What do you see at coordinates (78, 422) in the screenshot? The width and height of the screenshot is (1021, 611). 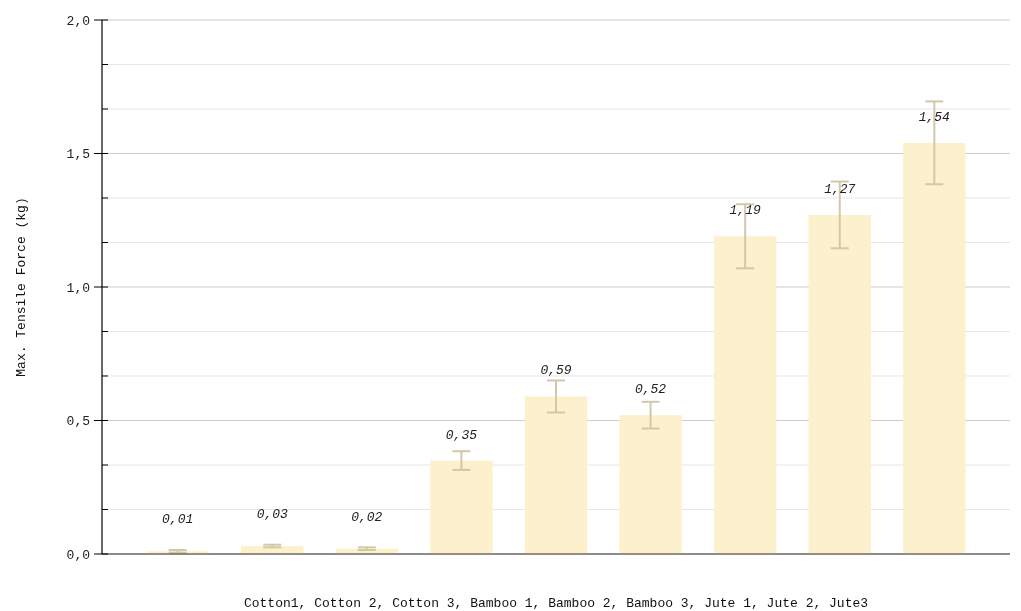 I see `y-tick-label: 0,5` at bounding box center [78, 422].